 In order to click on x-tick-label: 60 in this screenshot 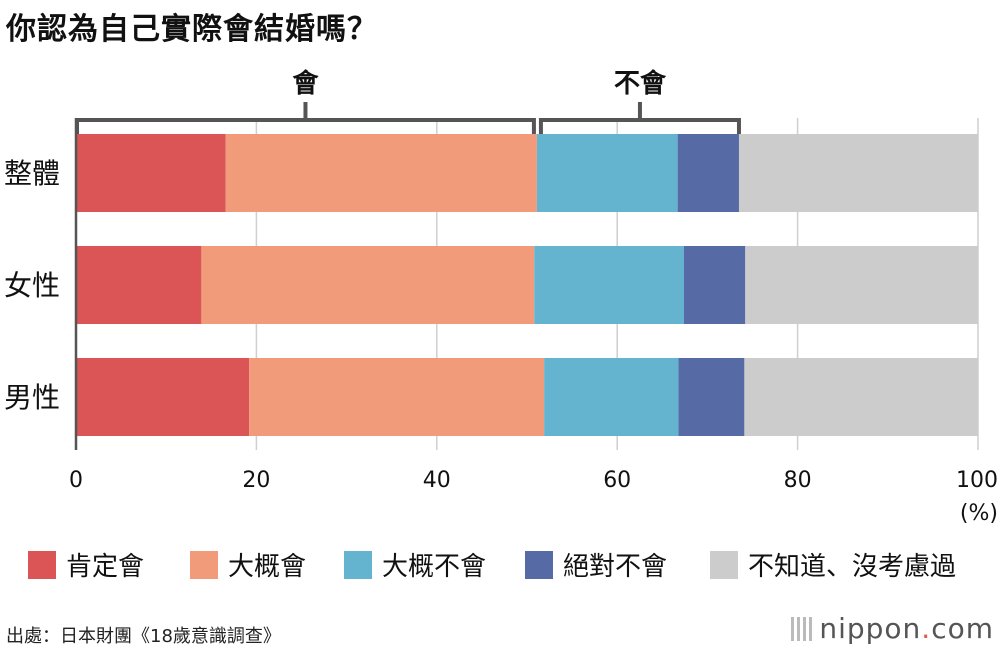, I will do `click(617, 480)`.